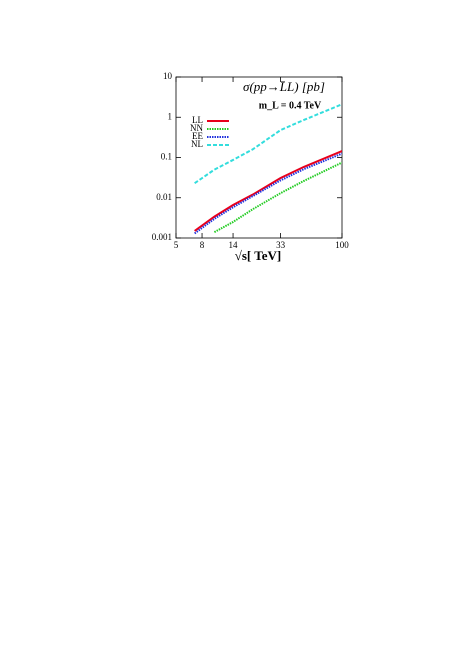 The width and height of the screenshot is (462, 654). I want to click on x-axis-label: √s[ TeV], so click(258, 255).